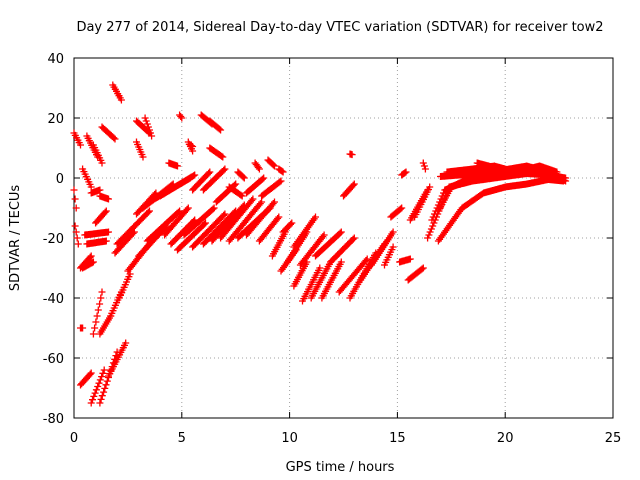  What do you see at coordinates (53, 299) in the screenshot?
I see `y-tick-label: -40` at bounding box center [53, 299].